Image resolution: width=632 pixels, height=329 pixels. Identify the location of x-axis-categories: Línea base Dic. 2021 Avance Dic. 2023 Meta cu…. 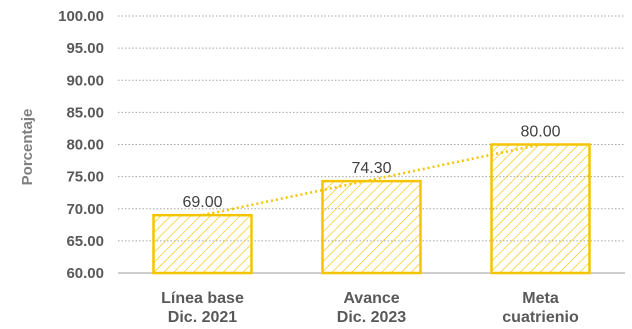
(370, 308).